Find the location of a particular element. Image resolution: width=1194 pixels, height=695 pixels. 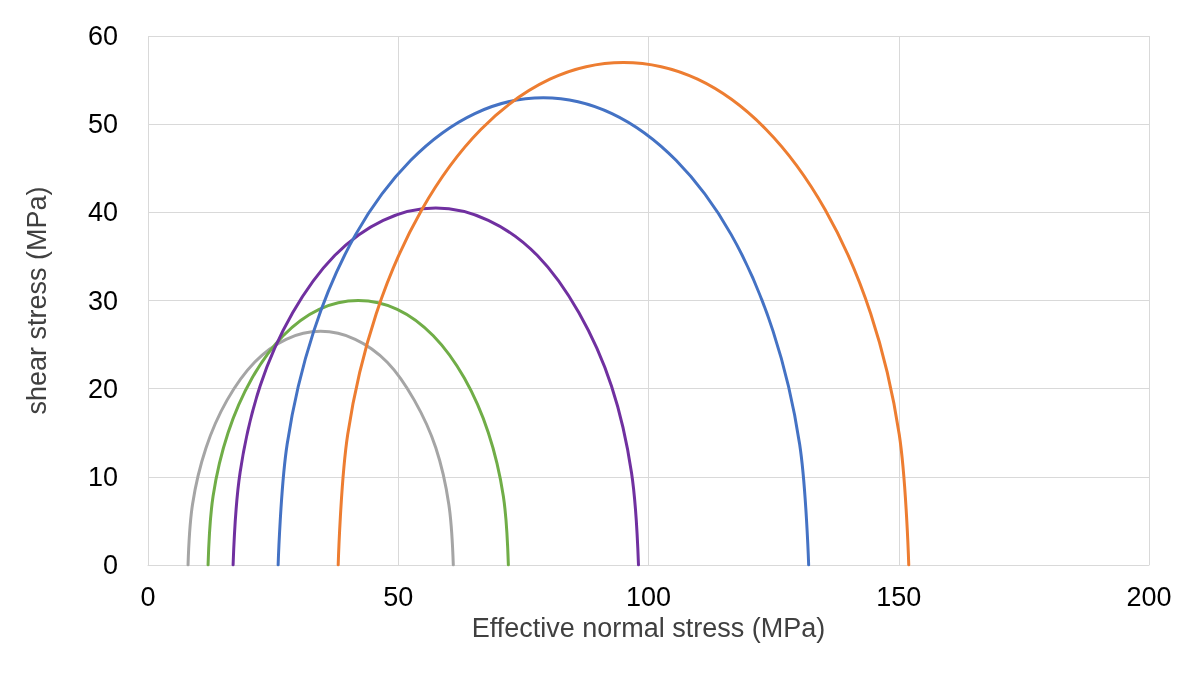

y-axis-title: shear stress (MPa) is located at coordinates (36, 300).